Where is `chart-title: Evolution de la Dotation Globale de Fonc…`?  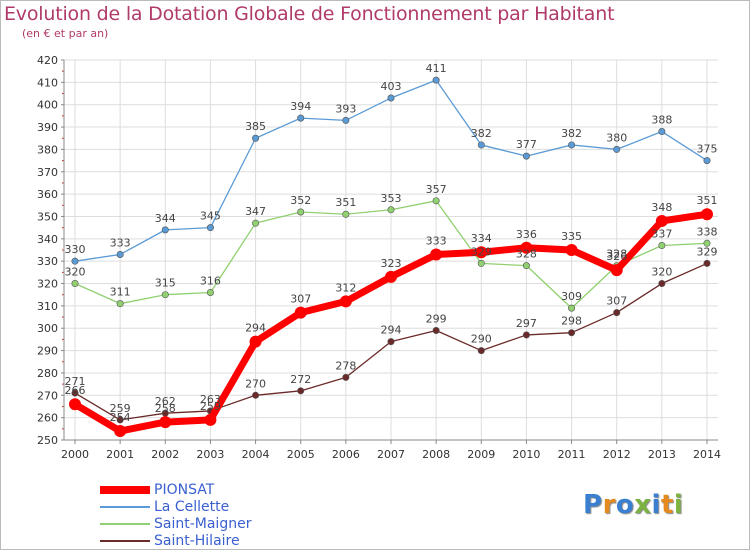
chart-title: Evolution de la Dotation Globale de Fonc… is located at coordinates (309, 14).